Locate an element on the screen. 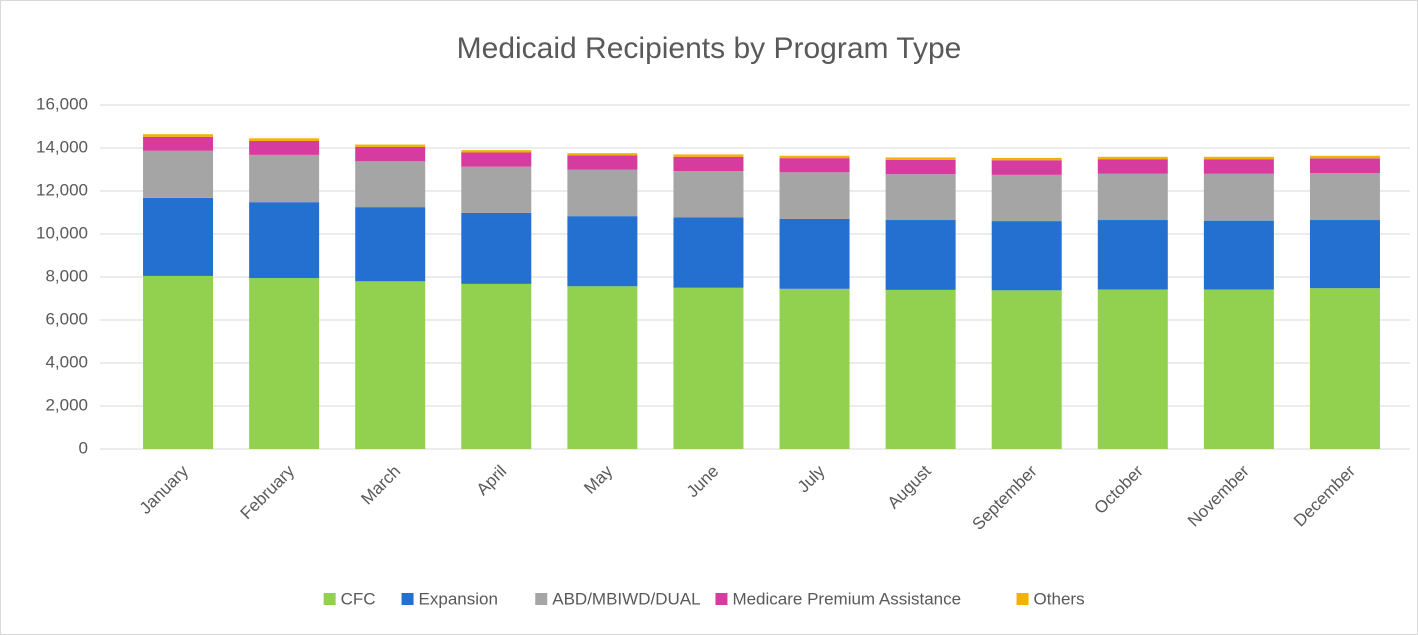  legend-label: Medicare Premium Assistance is located at coordinates (846, 598).